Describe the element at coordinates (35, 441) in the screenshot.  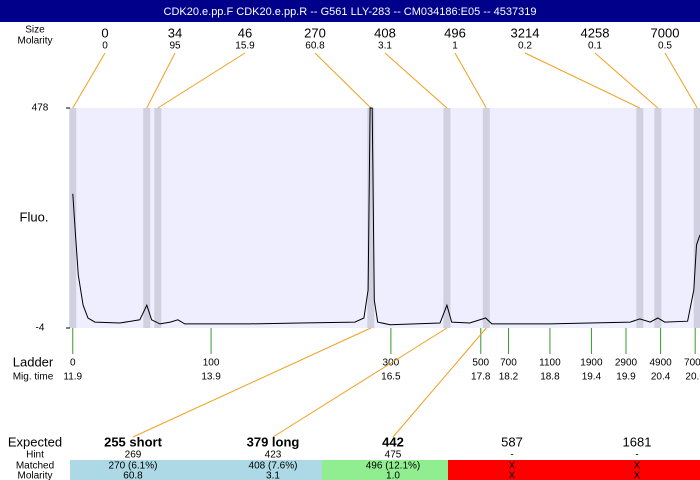
I see `row-label: Expected` at that location.